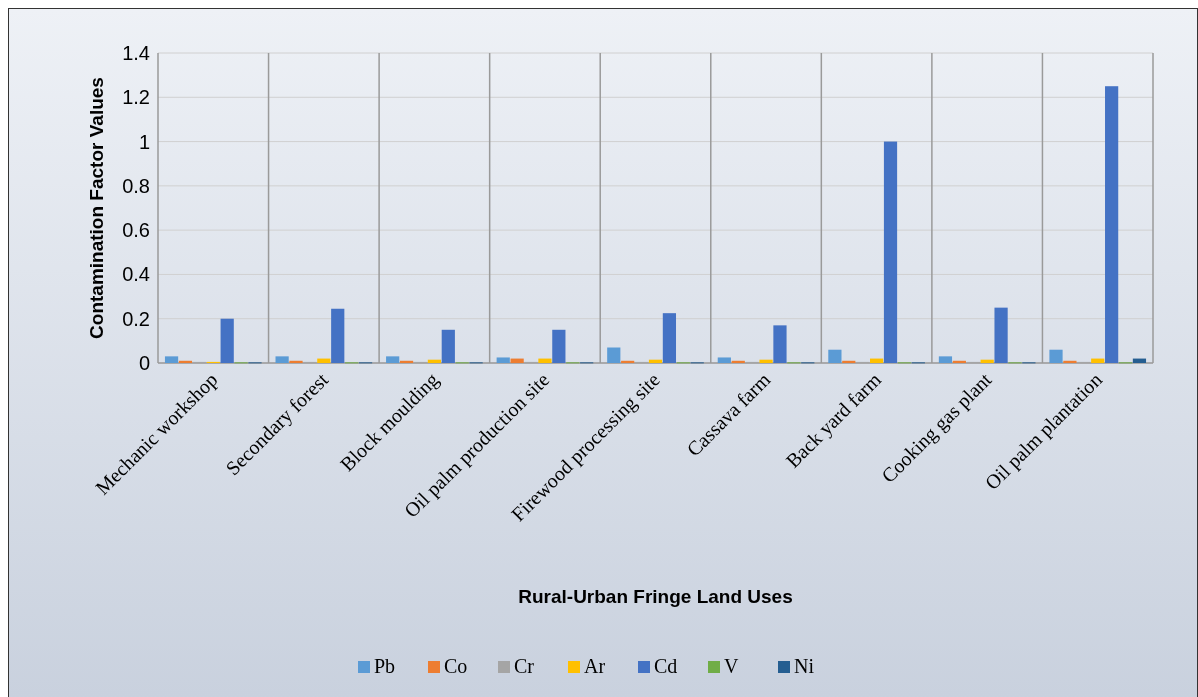  Describe the element at coordinates (731, 666) in the screenshot. I see `legend-label: V` at that location.